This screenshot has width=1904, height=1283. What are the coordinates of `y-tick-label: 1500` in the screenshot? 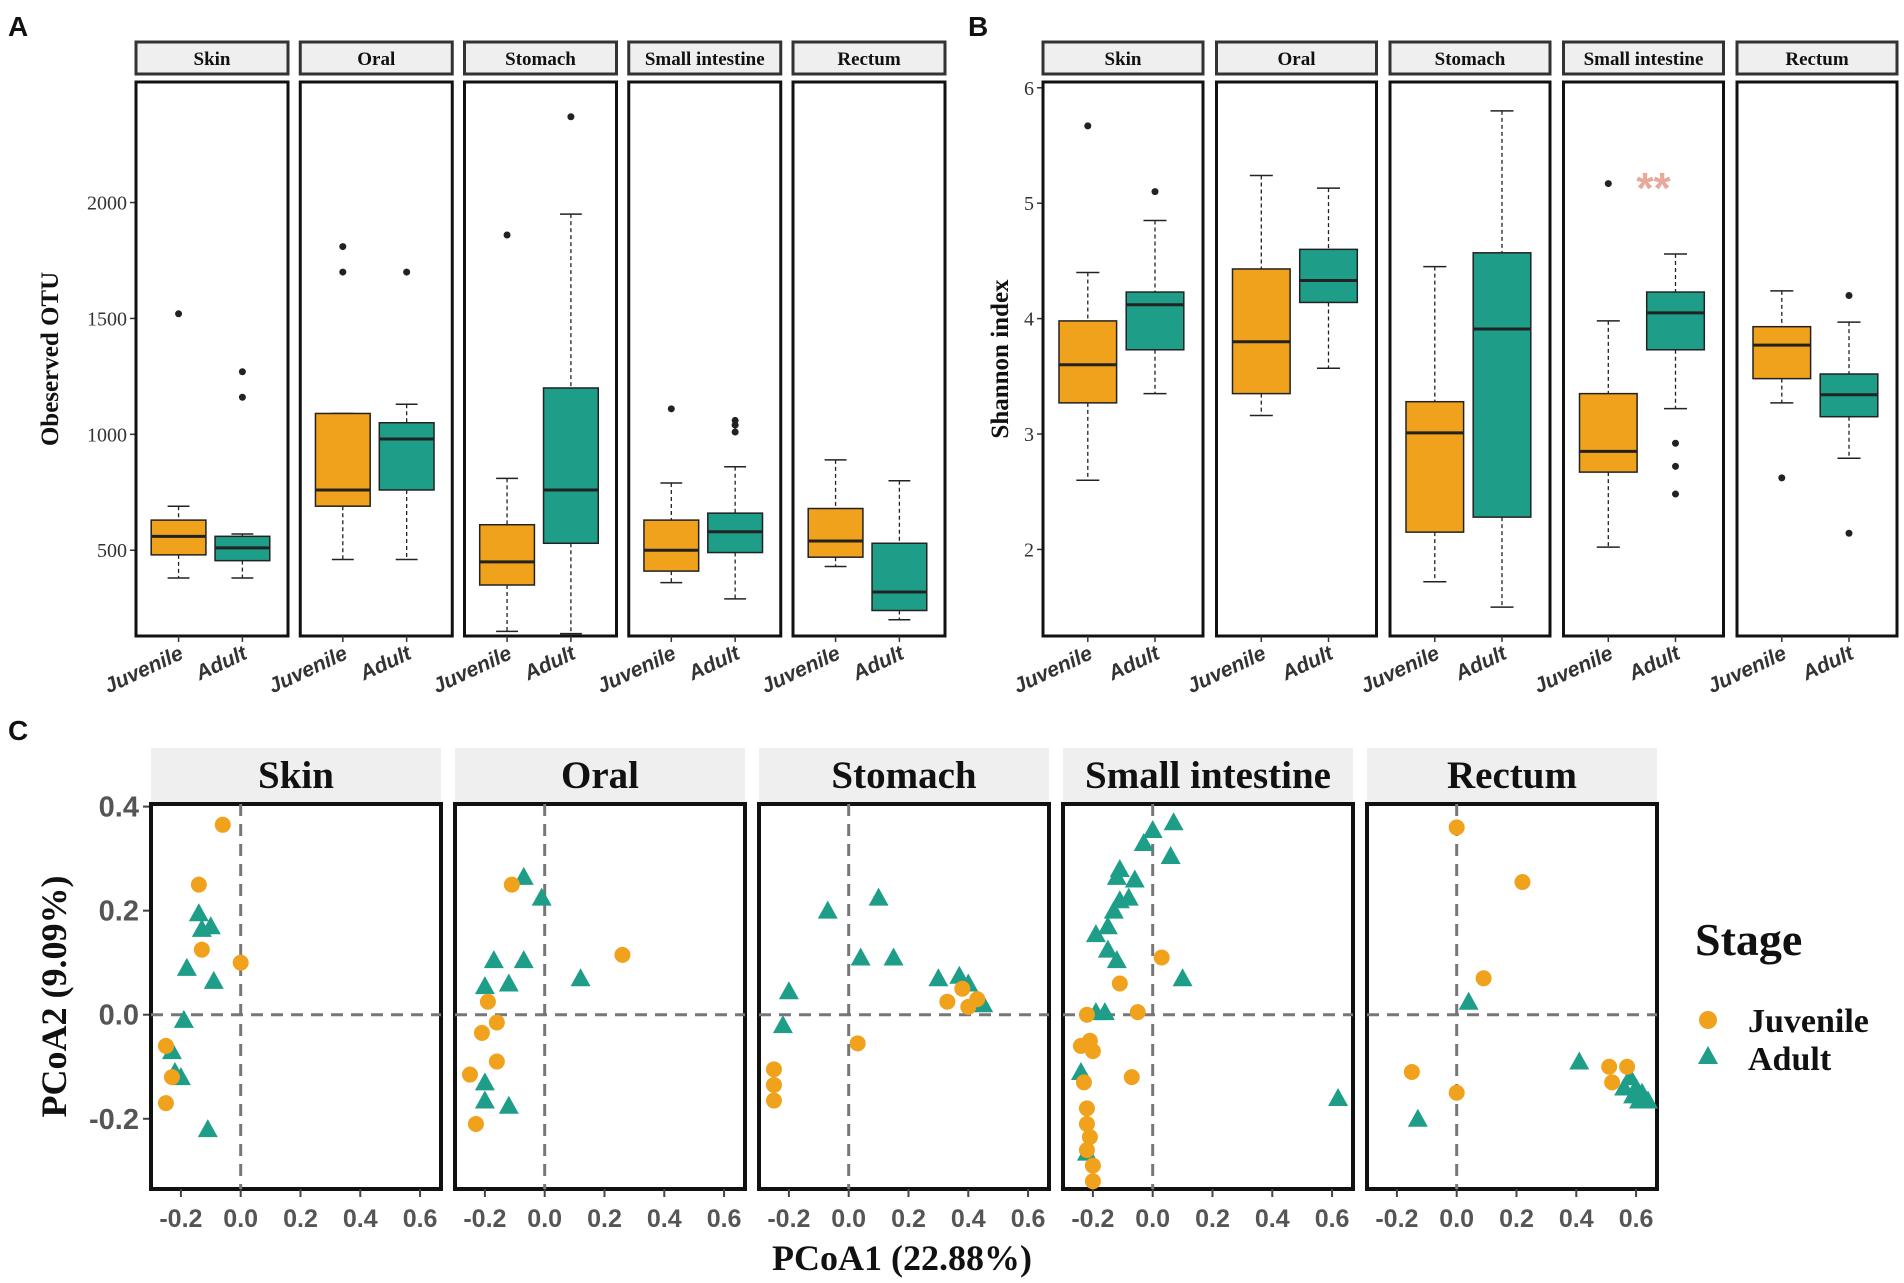 It's located at (107, 319).